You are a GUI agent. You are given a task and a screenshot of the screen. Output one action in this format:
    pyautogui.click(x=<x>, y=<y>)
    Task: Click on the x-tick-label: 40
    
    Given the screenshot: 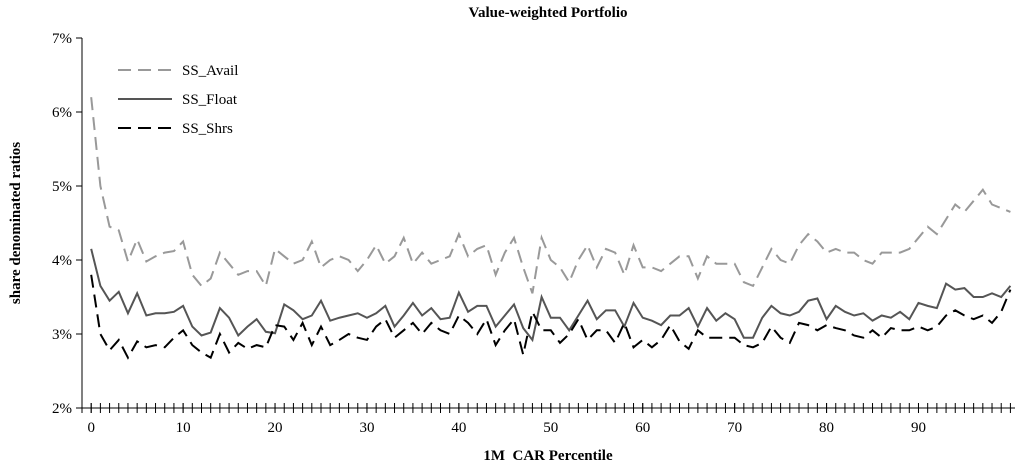 What is the action you would take?
    pyautogui.click(x=458, y=428)
    